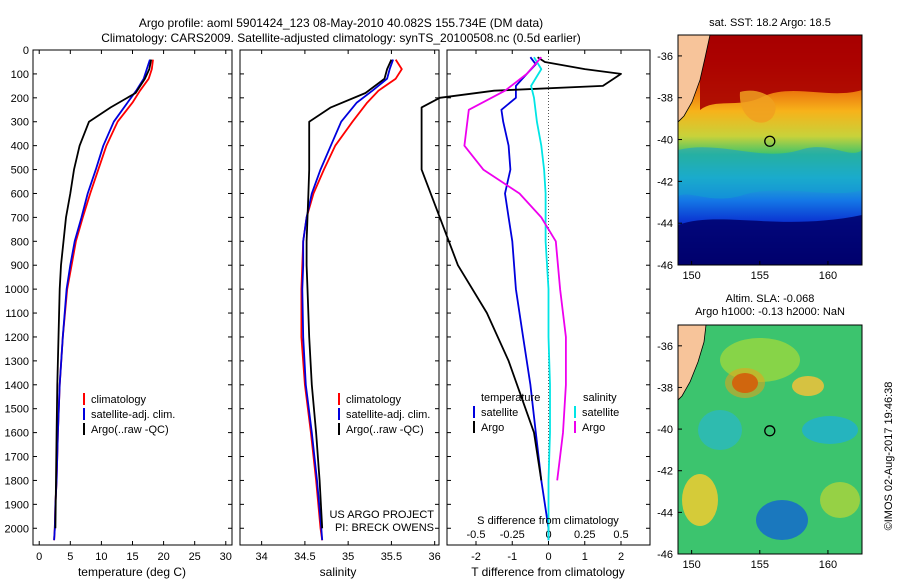 The height and width of the screenshot is (580, 900). Describe the element at coordinates (304, 557) in the screenshot. I see `x-tick-label: 34.5` at that location.